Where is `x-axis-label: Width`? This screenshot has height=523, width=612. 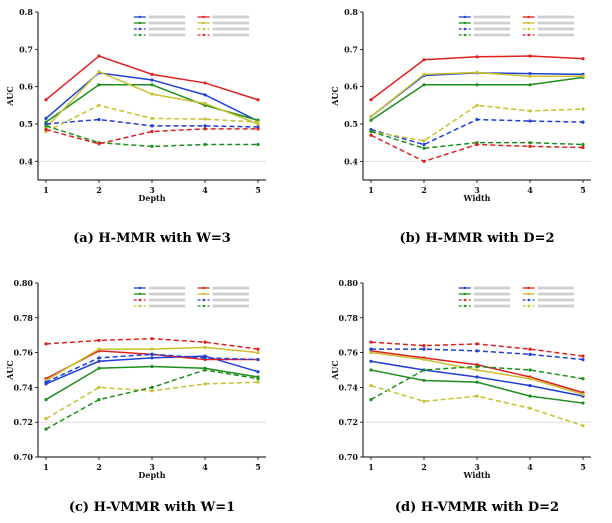
x-axis-label: Width is located at coordinates (477, 198).